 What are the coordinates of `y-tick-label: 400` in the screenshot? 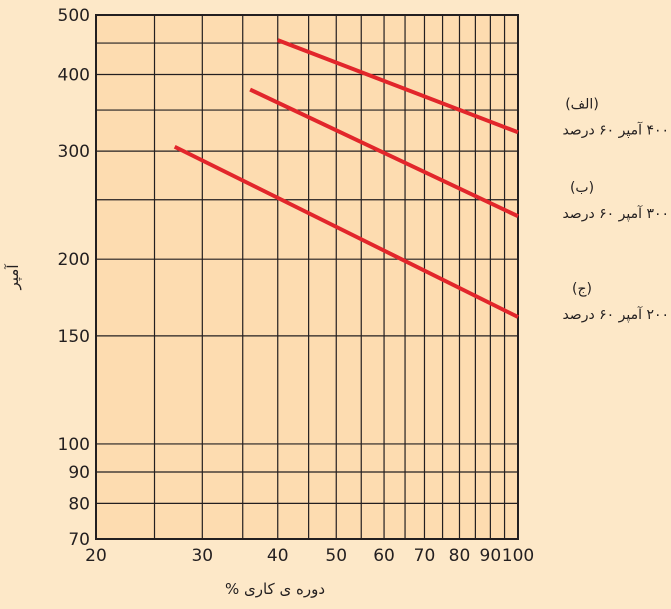 It's located at (74, 75).